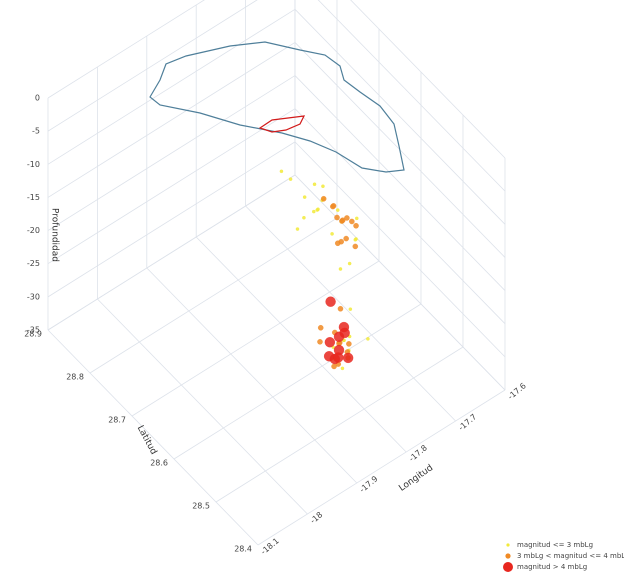 The height and width of the screenshot is (577, 624). Describe the element at coordinates (552, 567) in the screenshot. I see `legend-label: magnitud > 4 mbLg` at that location.